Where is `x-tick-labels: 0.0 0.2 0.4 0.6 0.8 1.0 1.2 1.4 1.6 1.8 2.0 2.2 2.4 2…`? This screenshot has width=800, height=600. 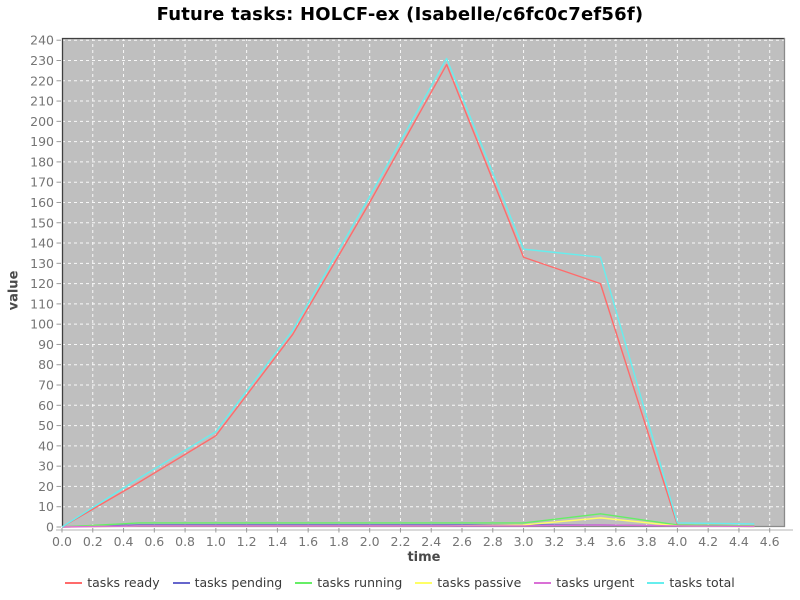 x-tick-labels: 0.0 0.2 0.4 0.6 0.8 1.0 1.2 1.4 1.6 1.8 2.0 2.2 2.4 2… is located at coordinates (416, 541).